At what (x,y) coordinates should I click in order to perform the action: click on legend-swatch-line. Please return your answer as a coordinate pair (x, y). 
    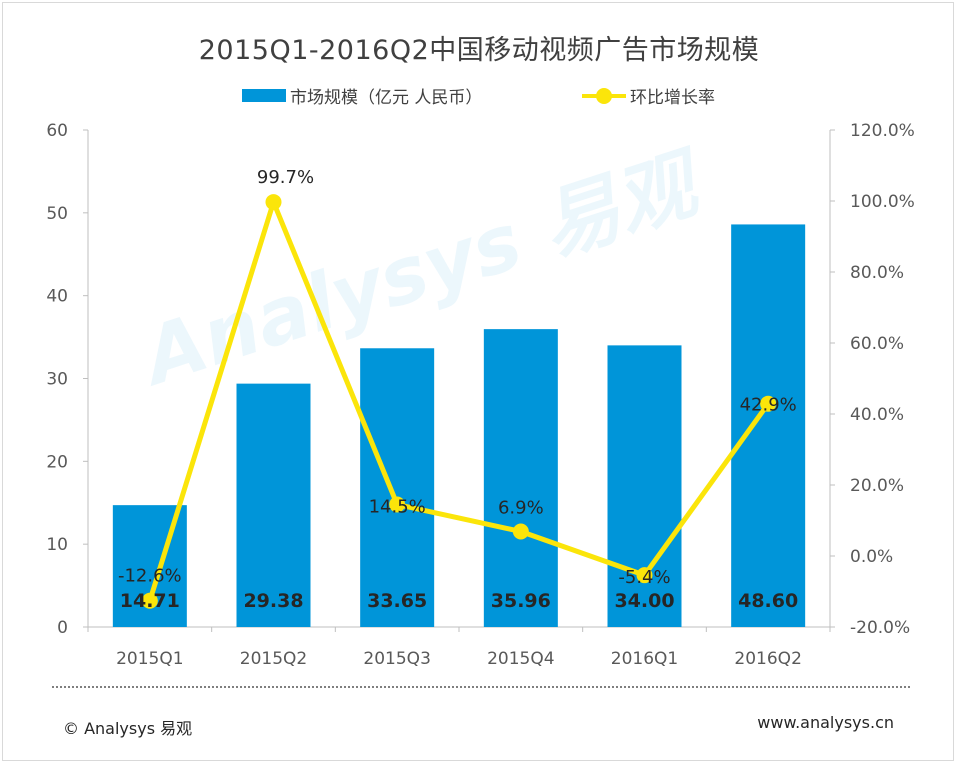
    Looking at the image, I should click on (604, 96).